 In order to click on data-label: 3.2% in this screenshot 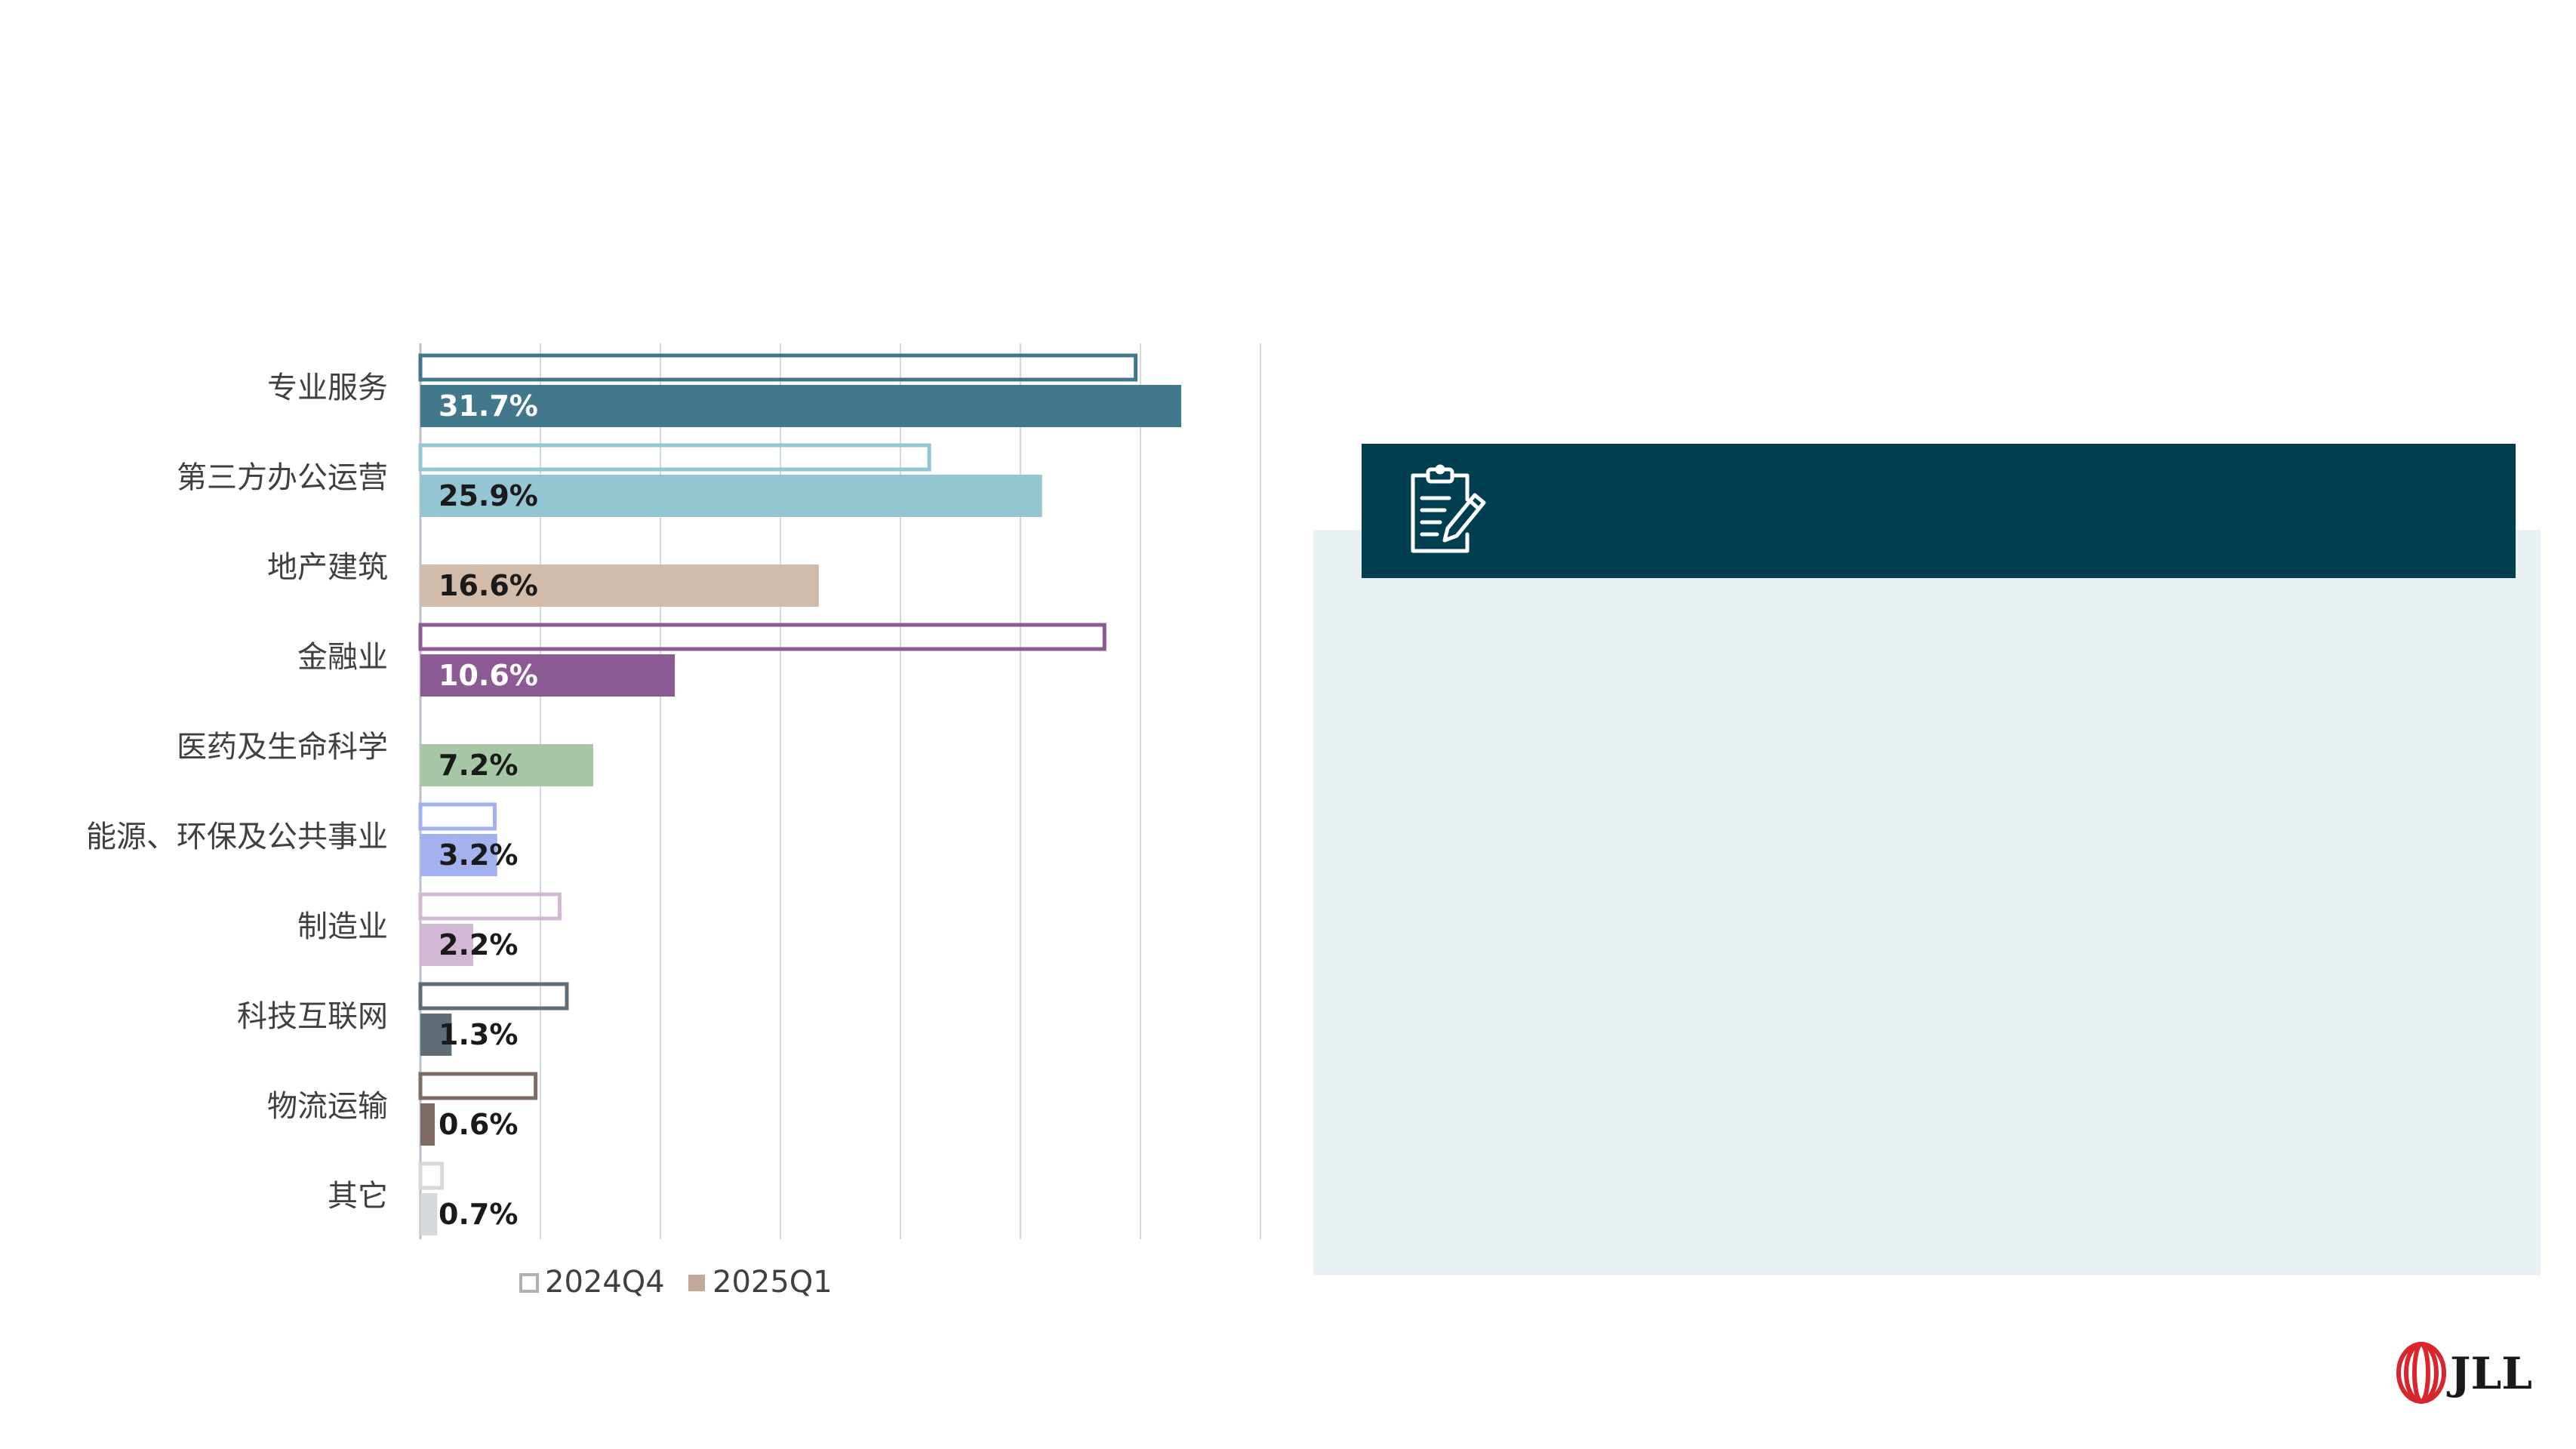, I will do `click(478, 855)`.